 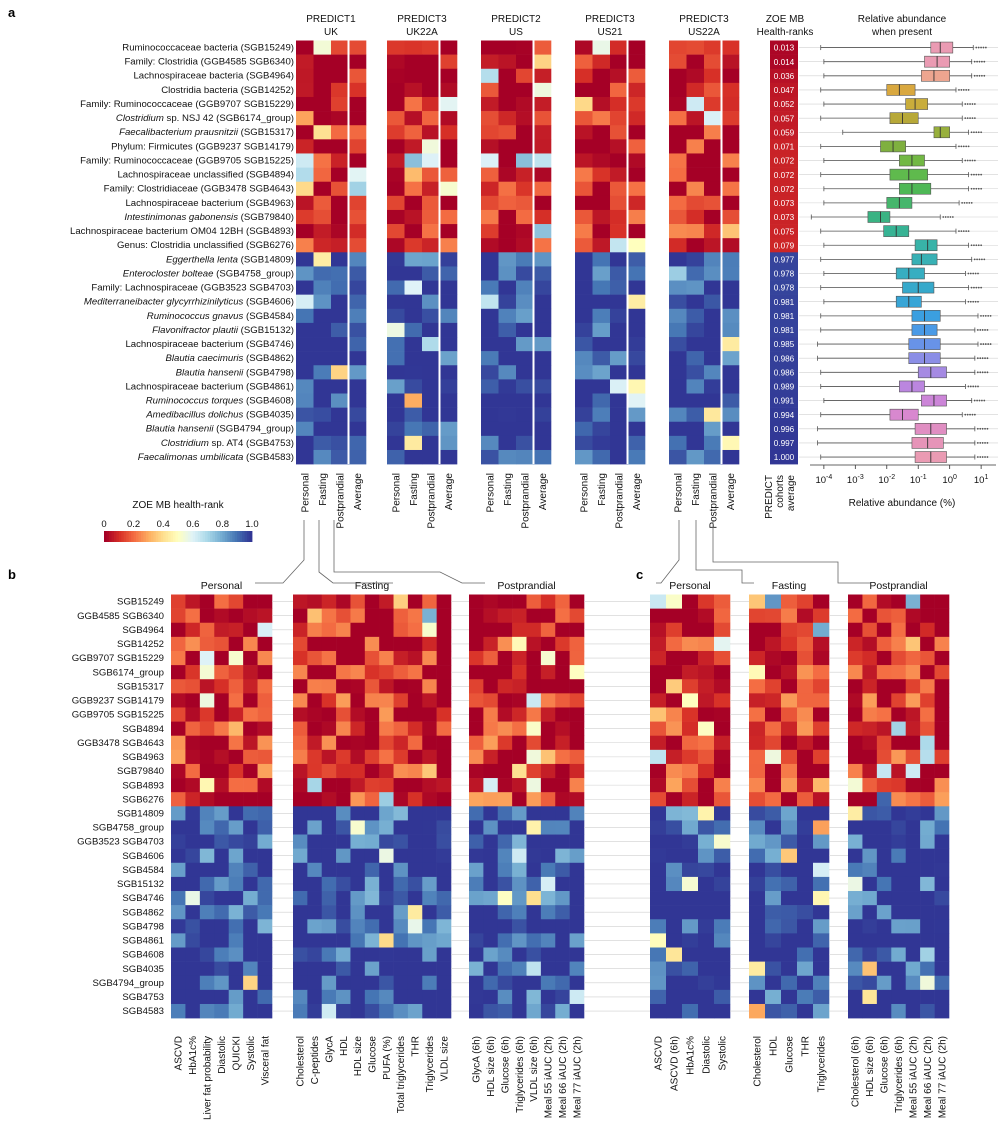 What do you see at coordinates (444, 1059) in the screenshot?
I see `column-label: VLDL size` at bounding box center [444, 1059].